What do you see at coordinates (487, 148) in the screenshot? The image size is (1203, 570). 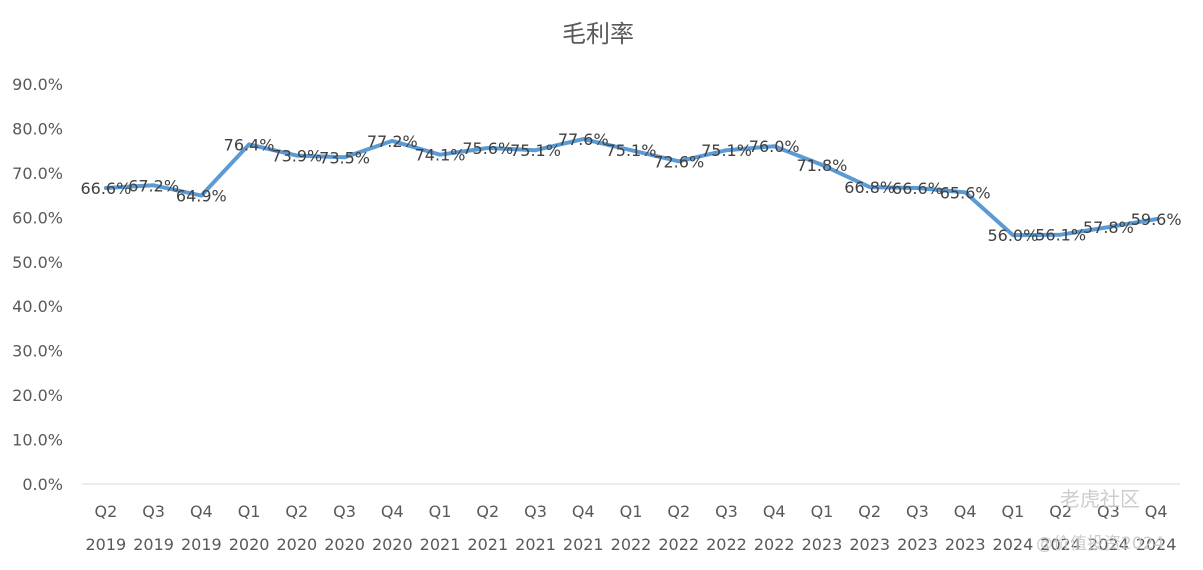 I see `data-label: 75.6%` at bounding box center [487, 148].